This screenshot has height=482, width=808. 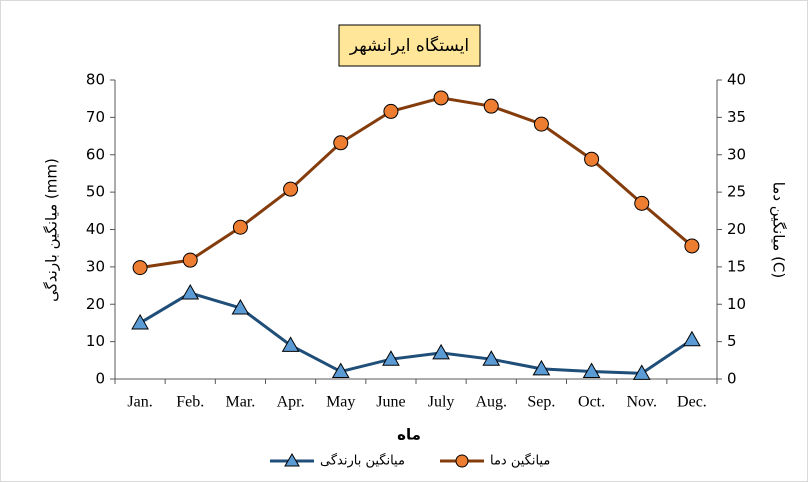 I want to click on y-tick-label: 70, so click(x=95, y=117).